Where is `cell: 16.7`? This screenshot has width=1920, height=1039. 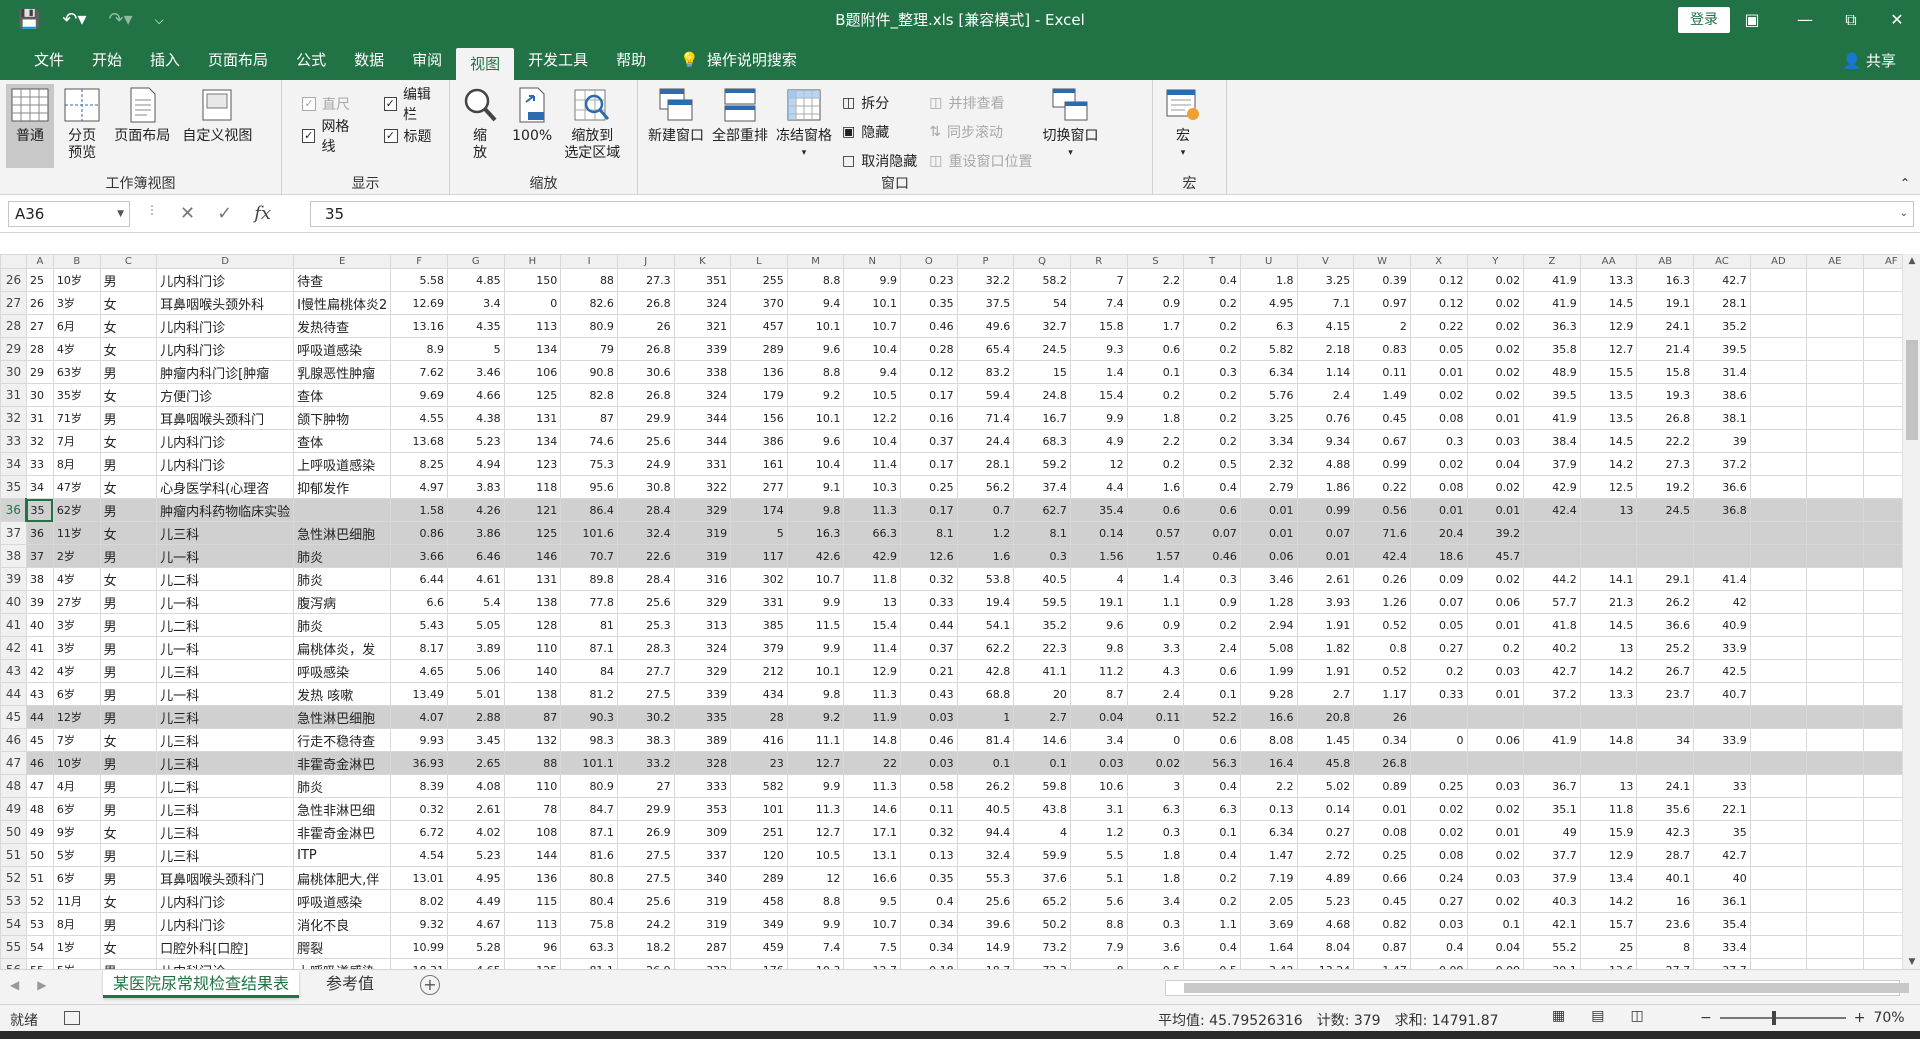 cell: 16.7 is located at coordinates (1042, 418).